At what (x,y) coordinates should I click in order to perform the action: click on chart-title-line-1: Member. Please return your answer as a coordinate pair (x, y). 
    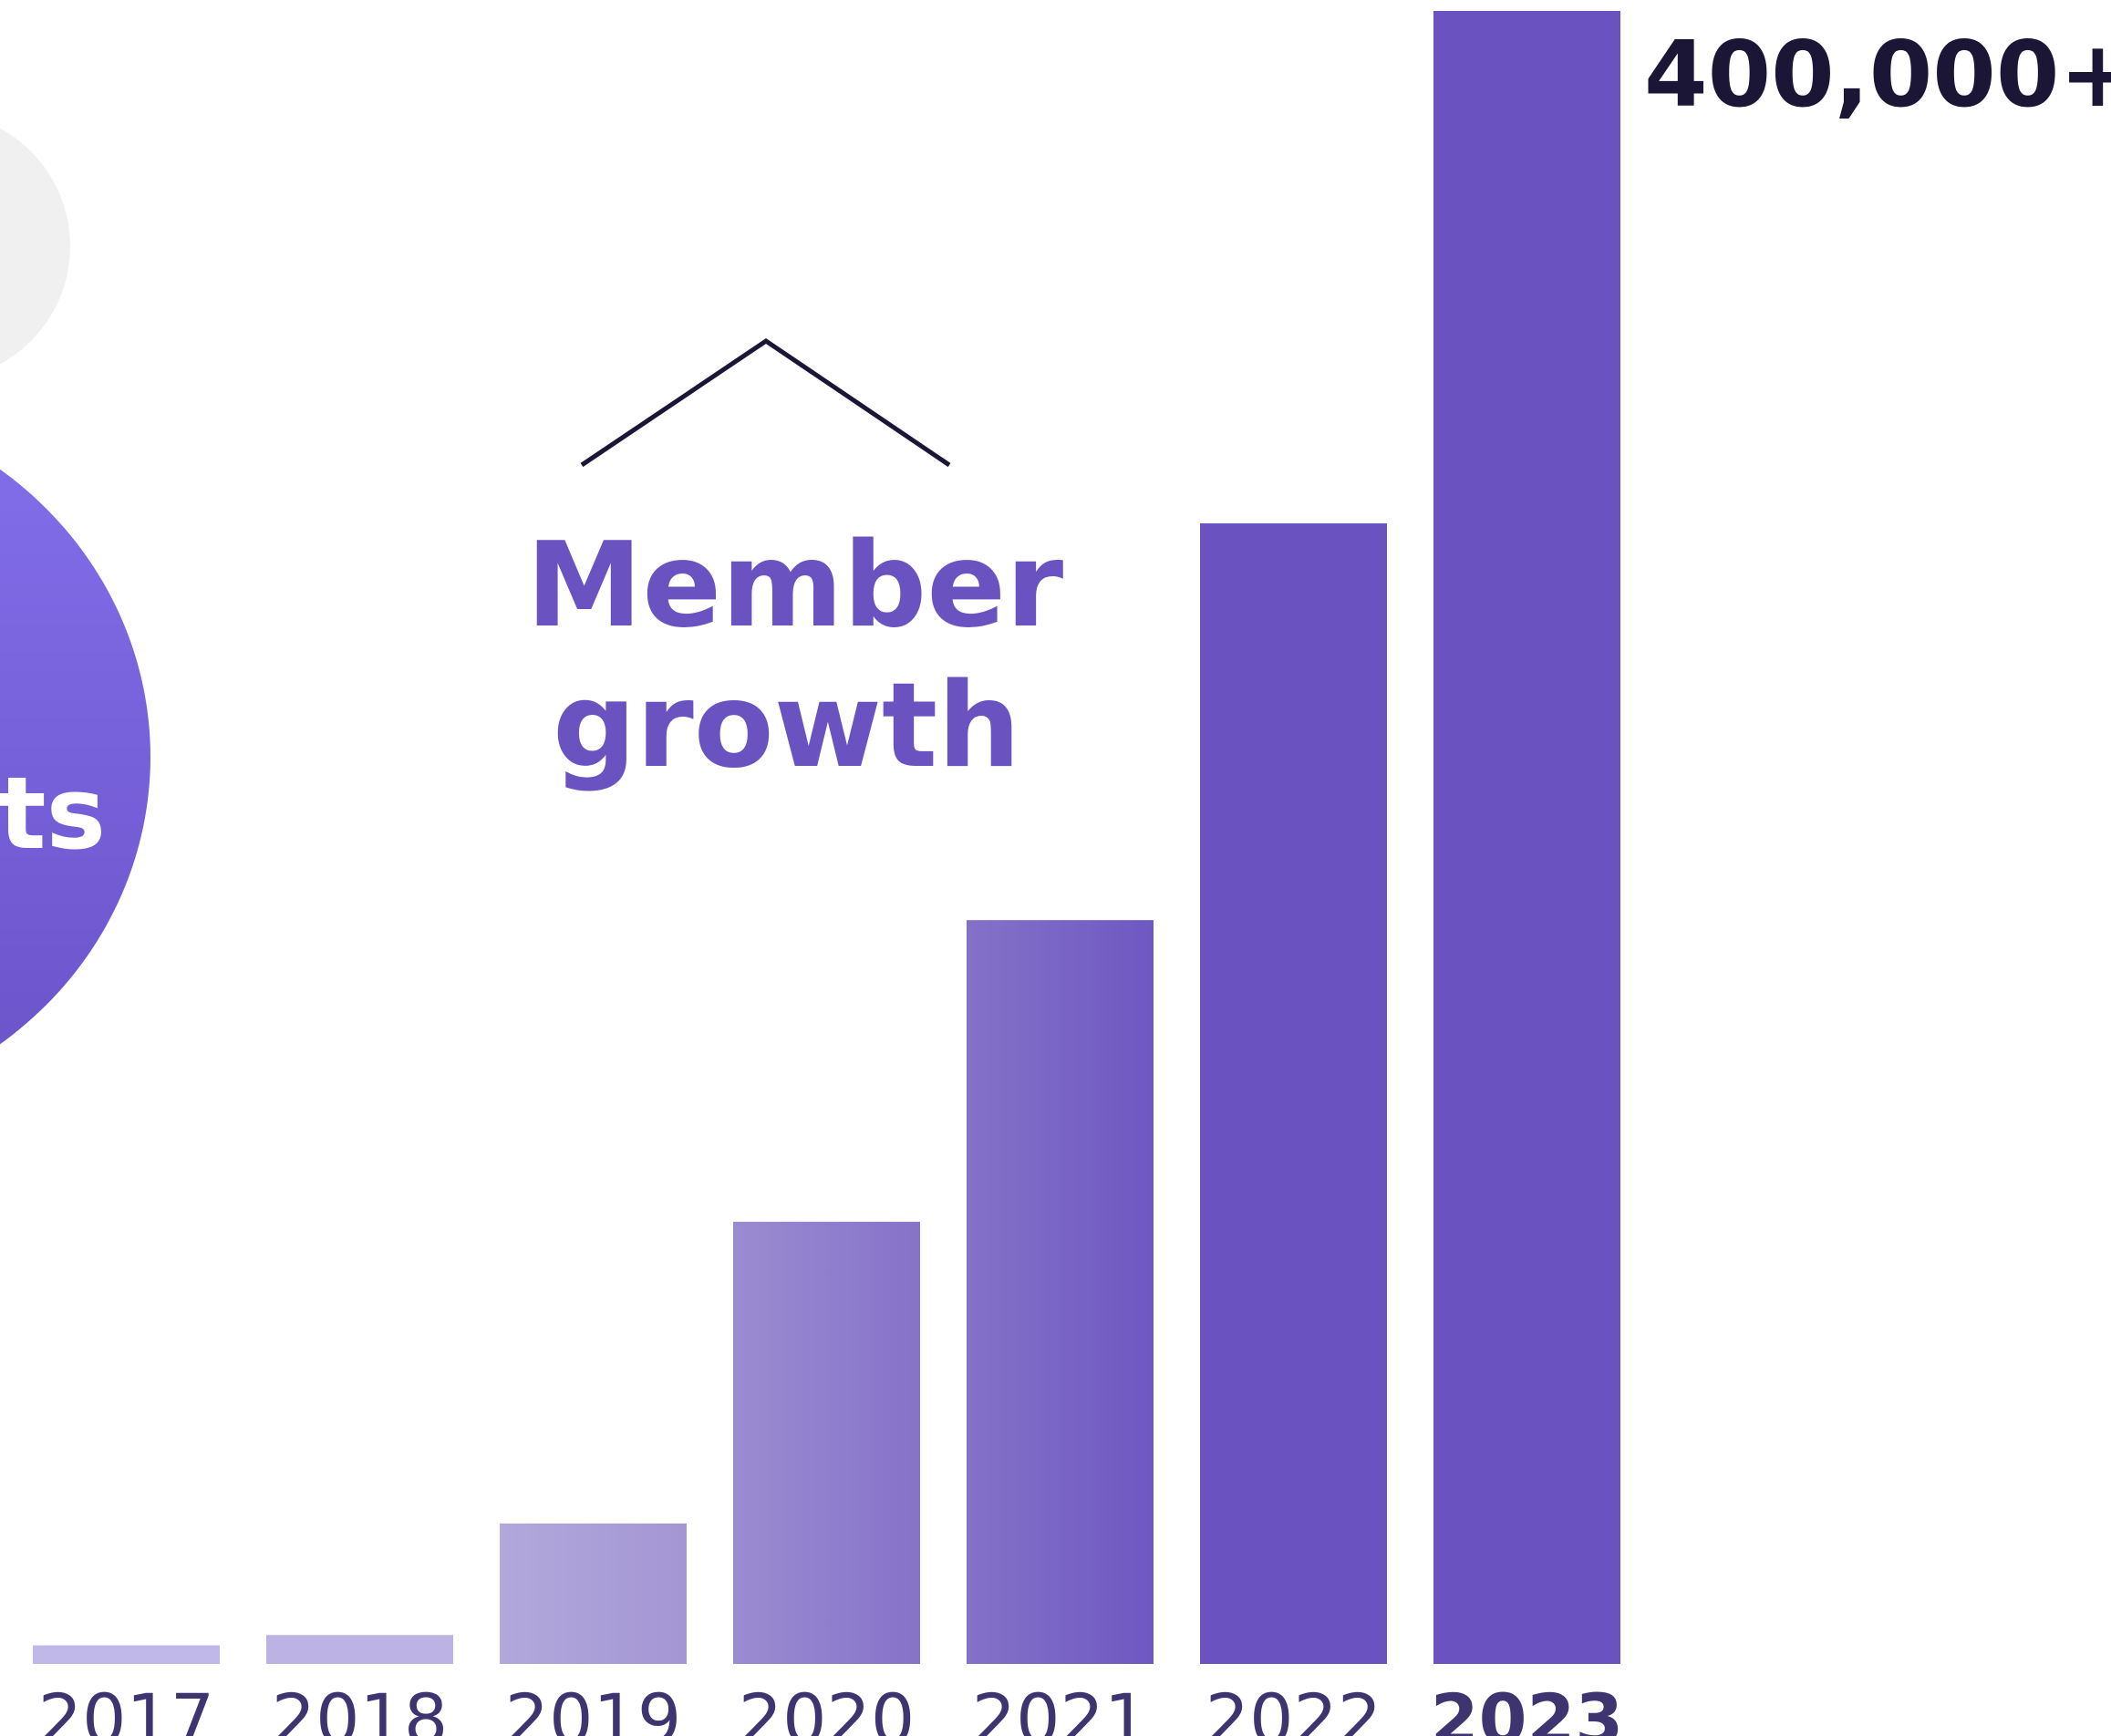
    Looking at the image, I should click on (794, 586).